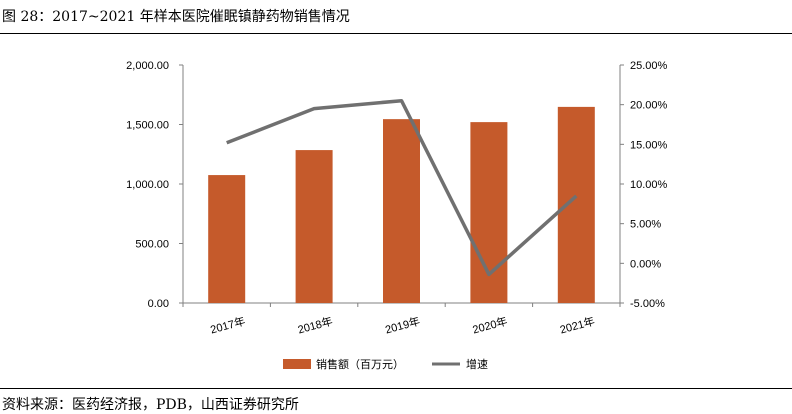 This screenshot has height=414, width=792. Describe the element at coordinates (158, 304) in the screenshot. I see `left-tick-label: 0.00` at that location.